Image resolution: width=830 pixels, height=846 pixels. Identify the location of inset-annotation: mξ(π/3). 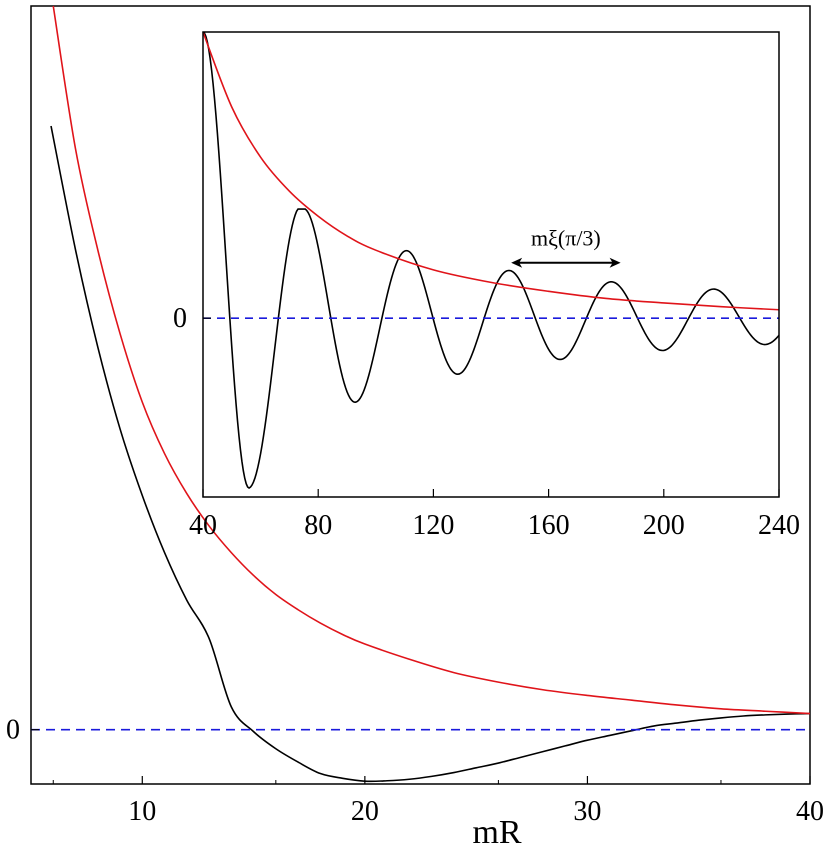
(566, 247).